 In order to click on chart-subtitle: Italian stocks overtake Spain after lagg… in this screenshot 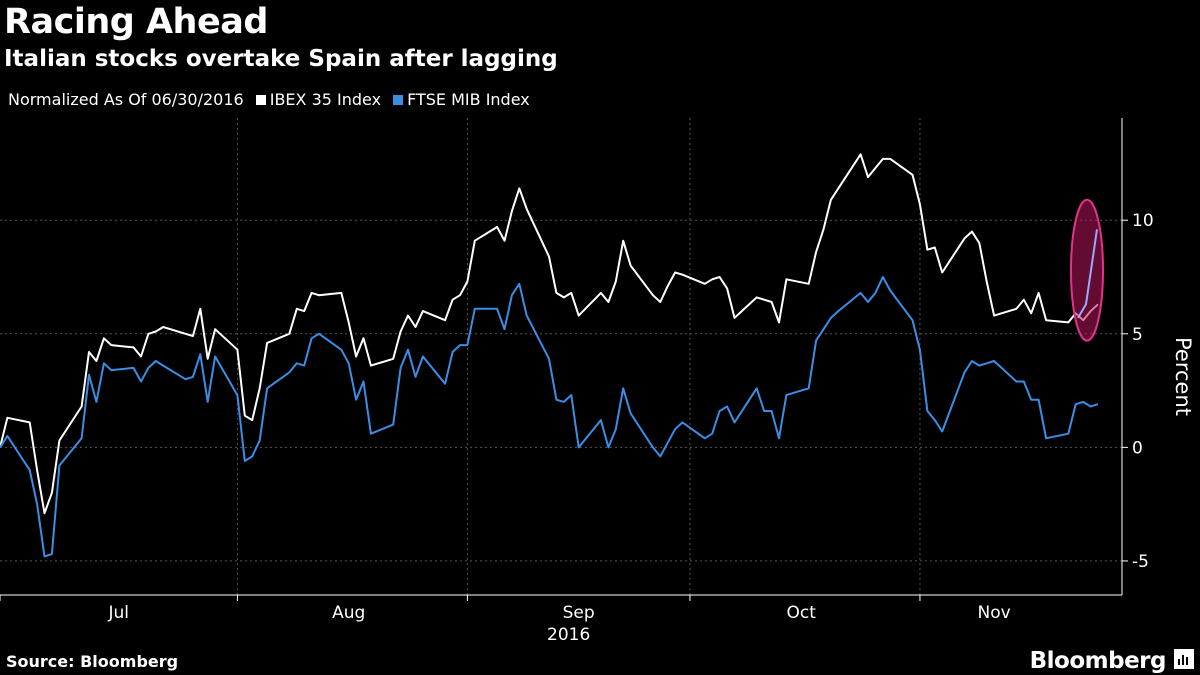, I will do `click(281, 59)`.